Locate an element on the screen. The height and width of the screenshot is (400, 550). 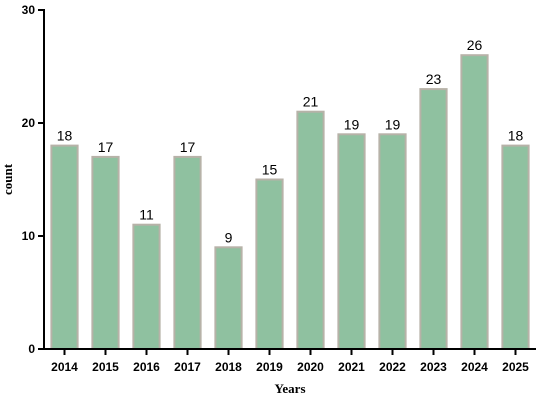
bar-2024 is located at coordinates (474, 202).